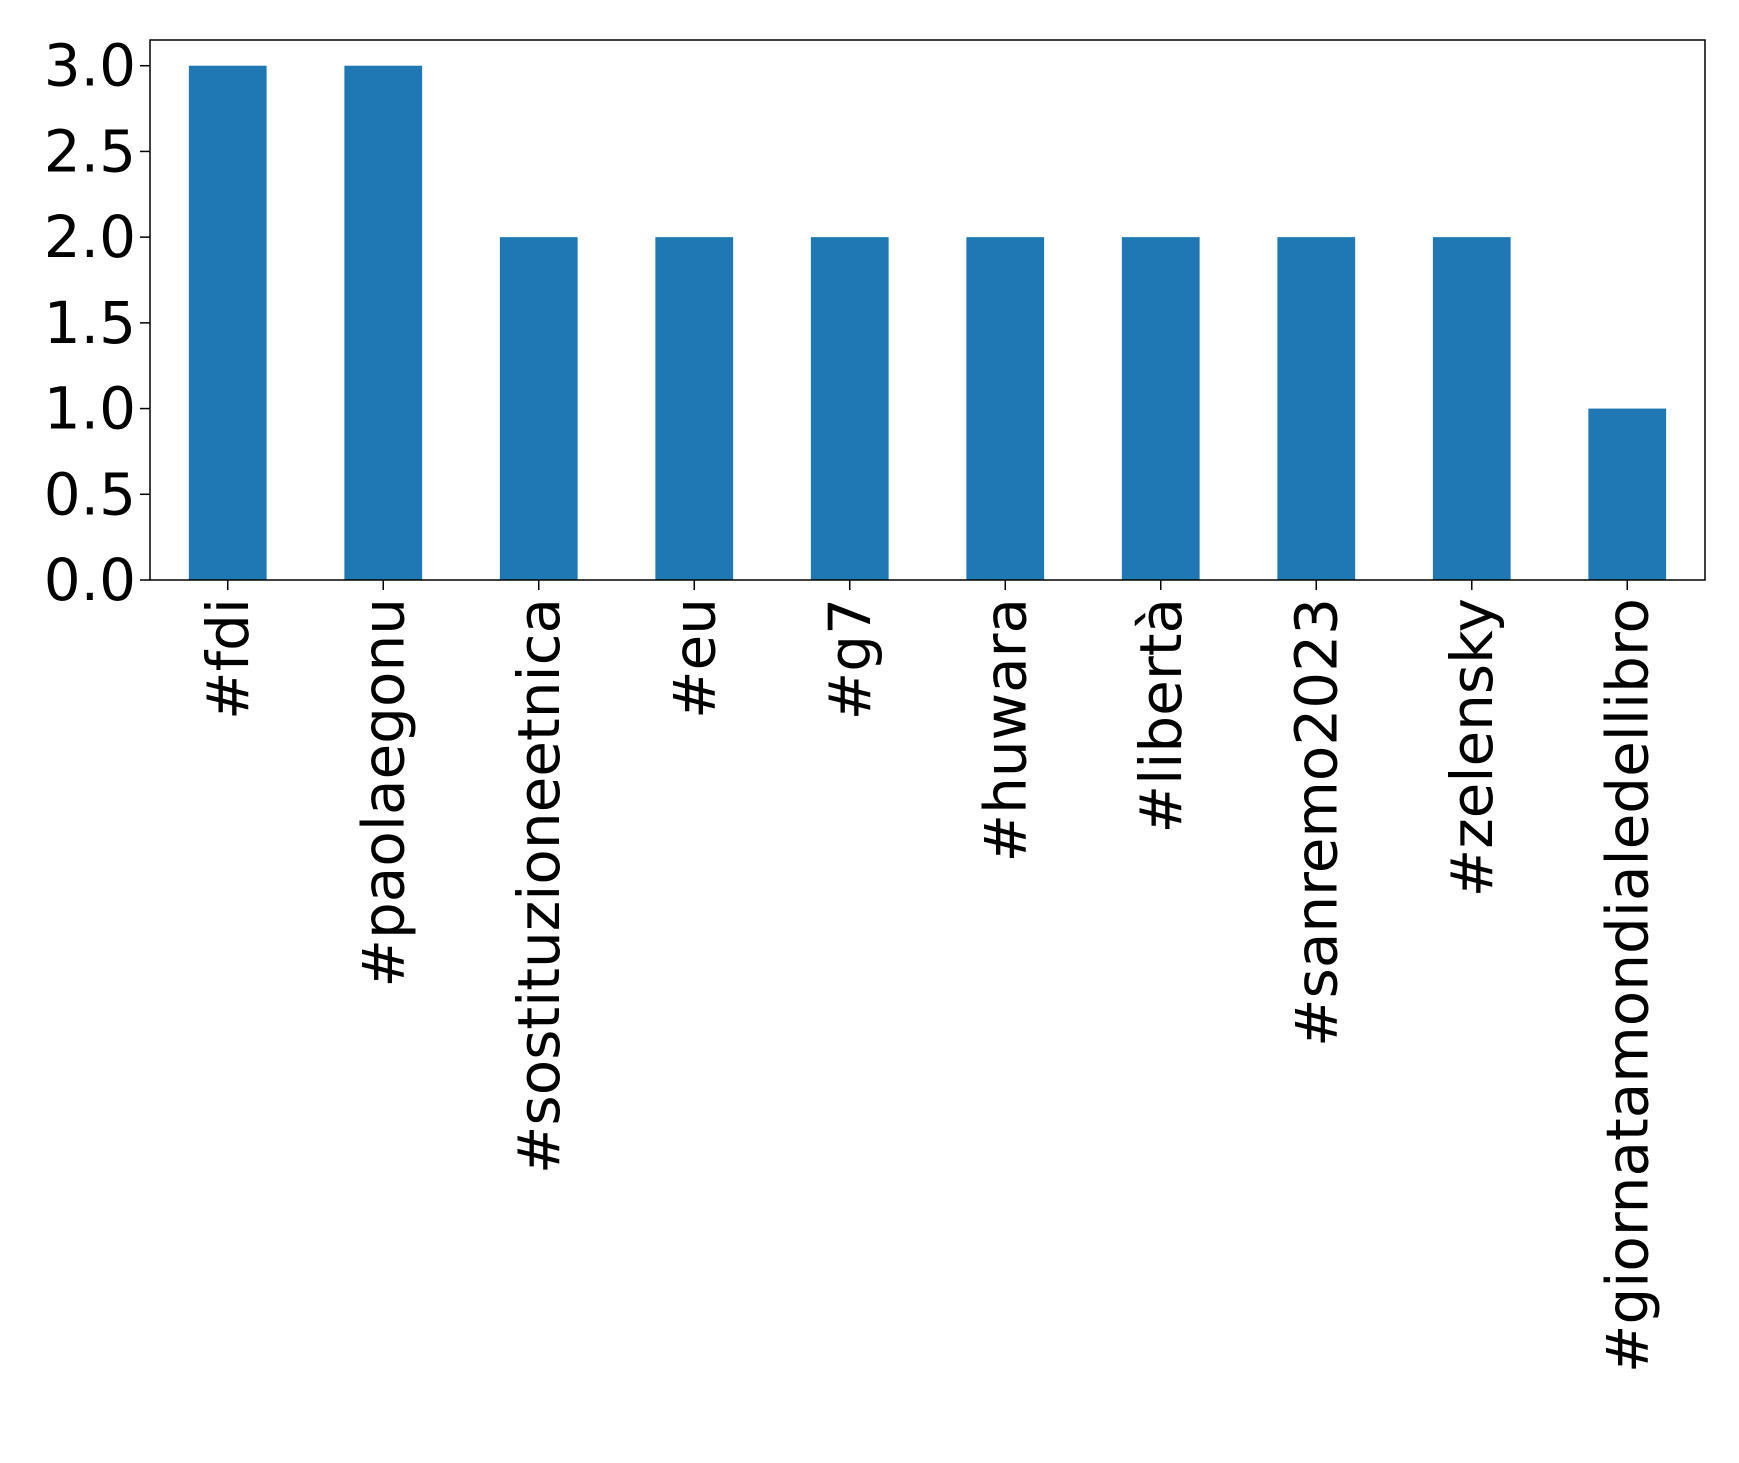 Image resolution: width=1739 pixels, height=1463 pixels. Describe the element at coordinates (90, 409) in the screenshot. I see `y-tick-label-2: 1.0` at that location.